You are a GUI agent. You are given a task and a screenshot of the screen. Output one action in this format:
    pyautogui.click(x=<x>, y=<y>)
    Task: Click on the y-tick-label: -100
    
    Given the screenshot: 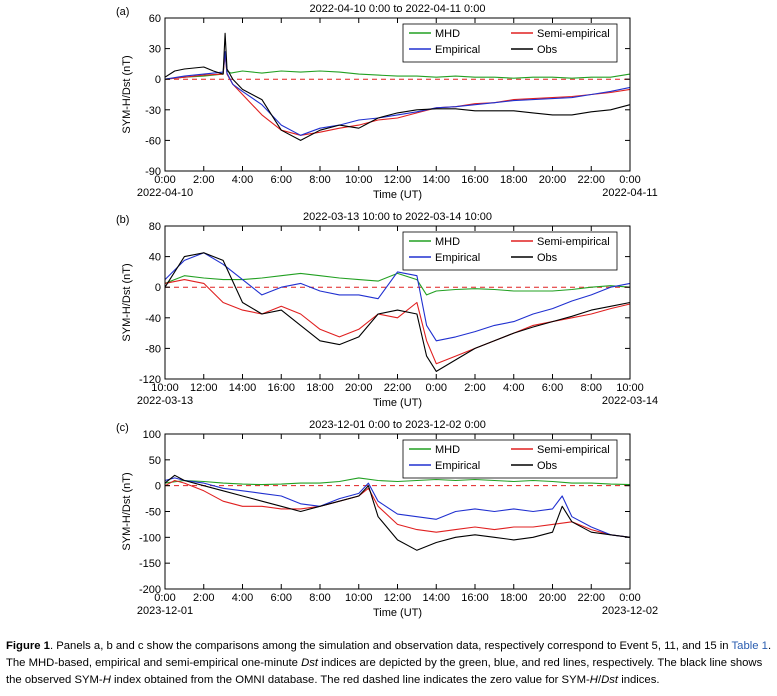 What is the action you would take?
    pyautogui.click(x=150, y=538)
    